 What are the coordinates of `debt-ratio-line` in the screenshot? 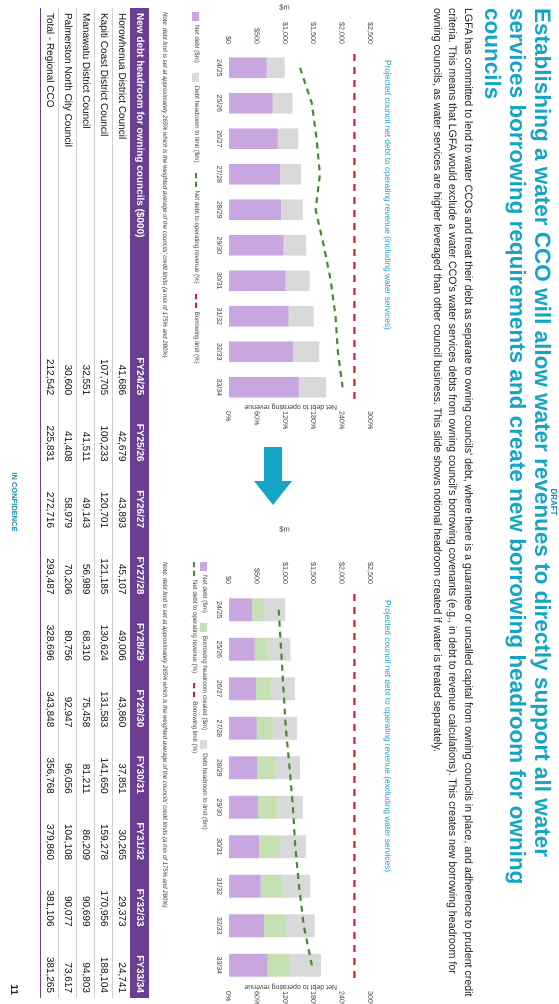 It's located at (295, 787).